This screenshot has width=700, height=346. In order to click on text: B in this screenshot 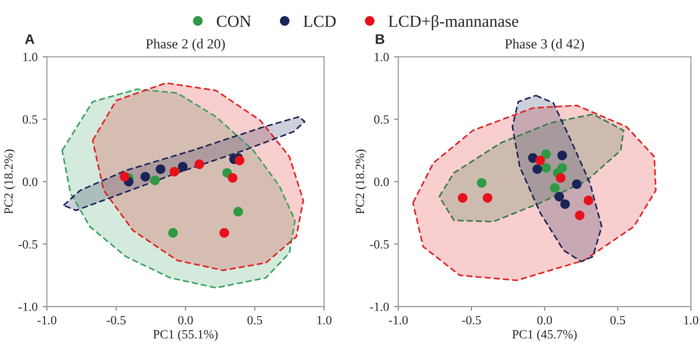, I will do `click(380, 39)`.